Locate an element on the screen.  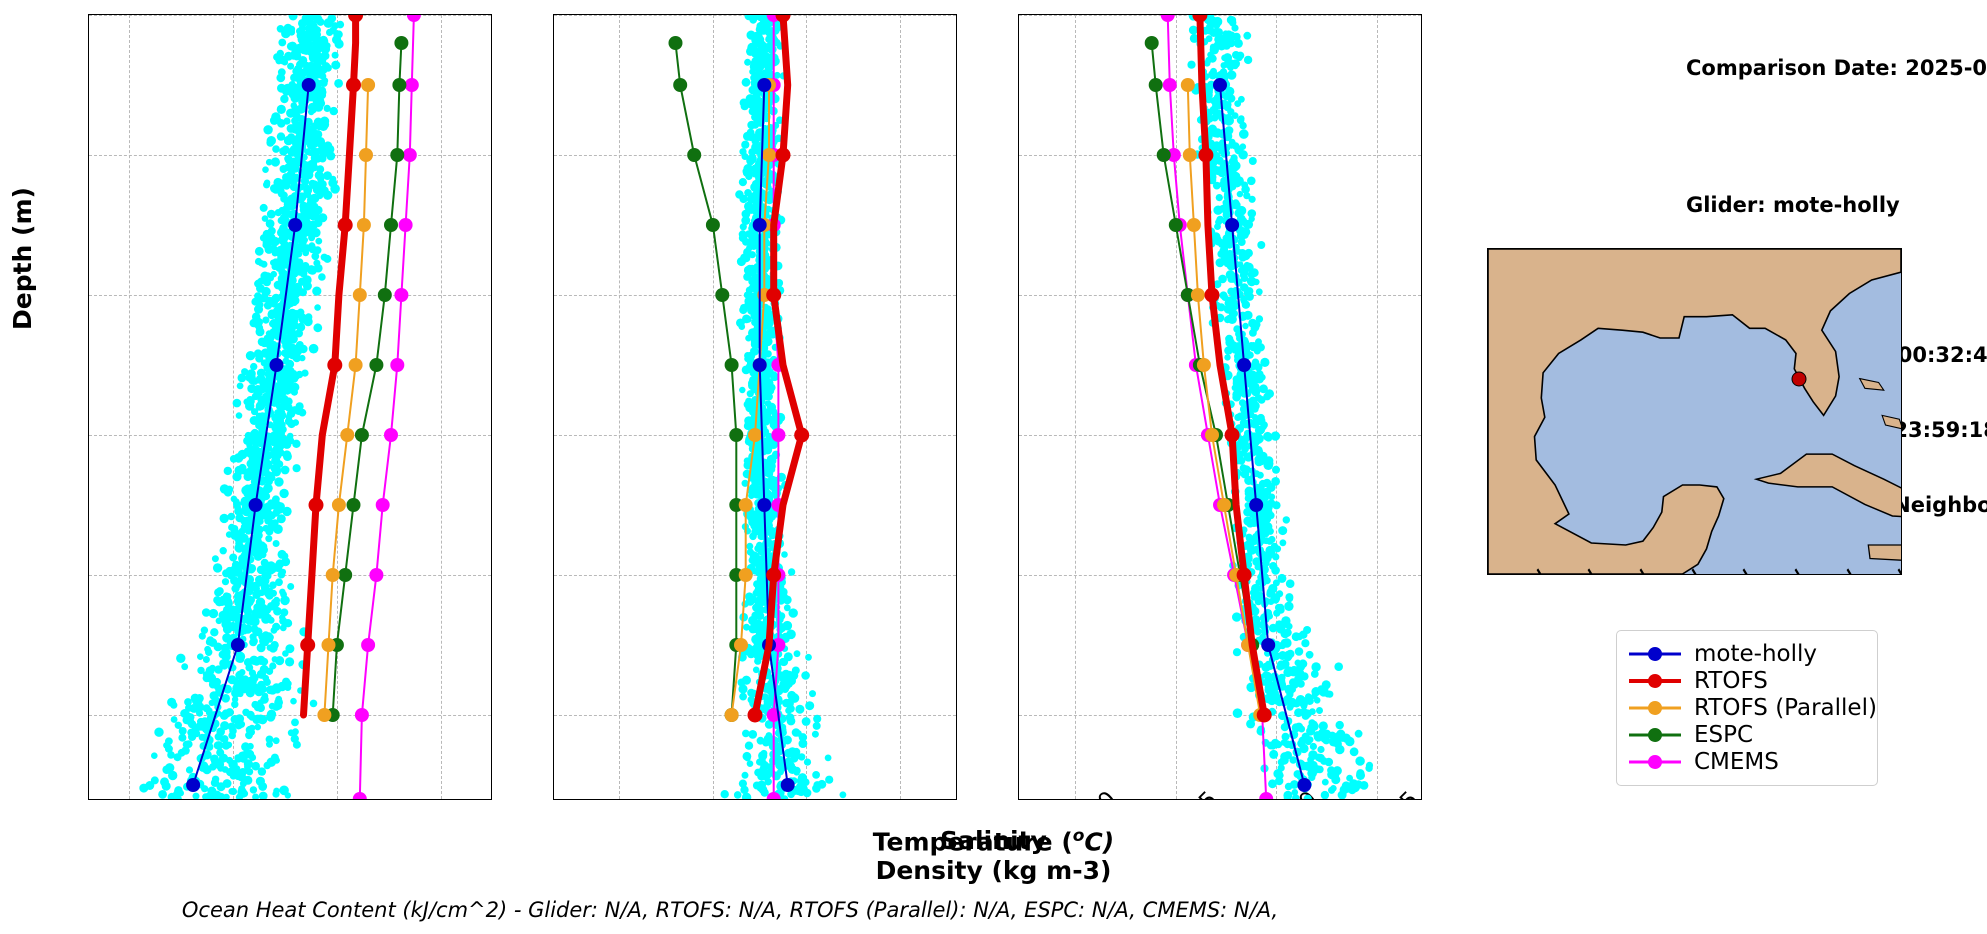
density-series-svg is located at coordinates (1259, 407).